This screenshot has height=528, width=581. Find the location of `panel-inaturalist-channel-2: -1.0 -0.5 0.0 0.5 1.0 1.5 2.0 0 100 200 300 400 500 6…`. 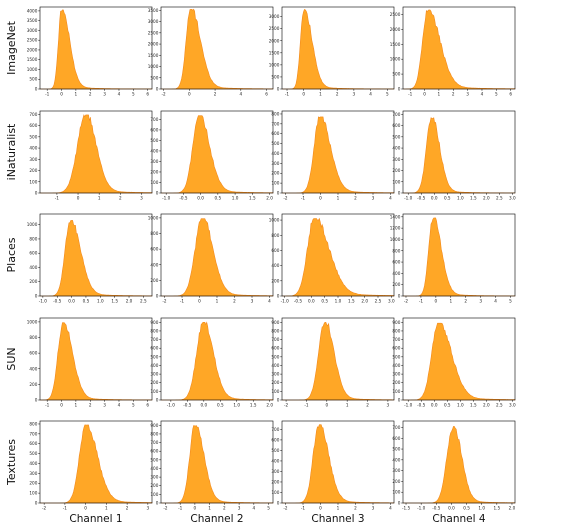

panel-inaturalist-channel-2: -1.0 -0.5 0.0 0.5 1.0 1.5 2.0 0 100 200 300 400 500 6… is located at coordinates (212, 155).